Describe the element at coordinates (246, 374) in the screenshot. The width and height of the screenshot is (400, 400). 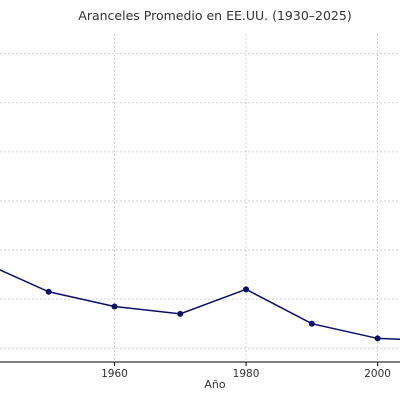
I see `x-tick-label: 1980` at that location.